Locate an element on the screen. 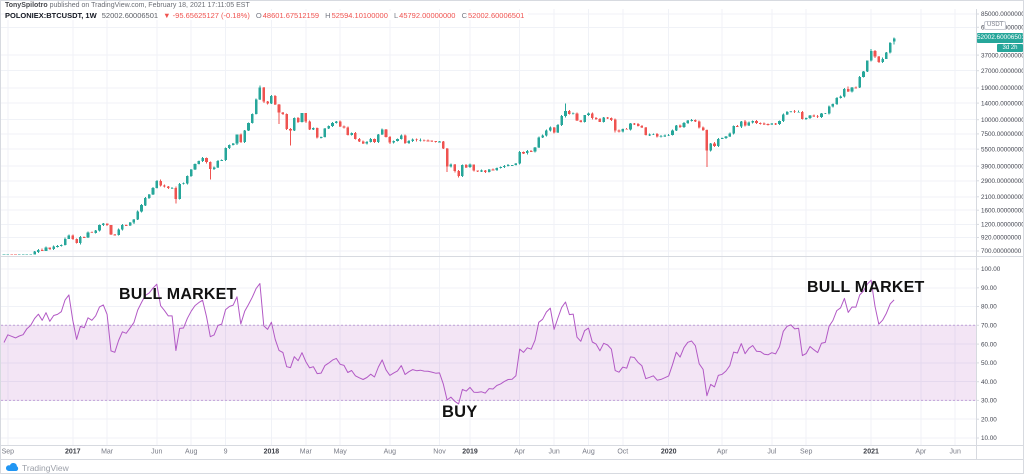 The height and width of the screenshot is (474, 1024). svg-text: 5500.00000000 is located at coordinates (1002, 149).